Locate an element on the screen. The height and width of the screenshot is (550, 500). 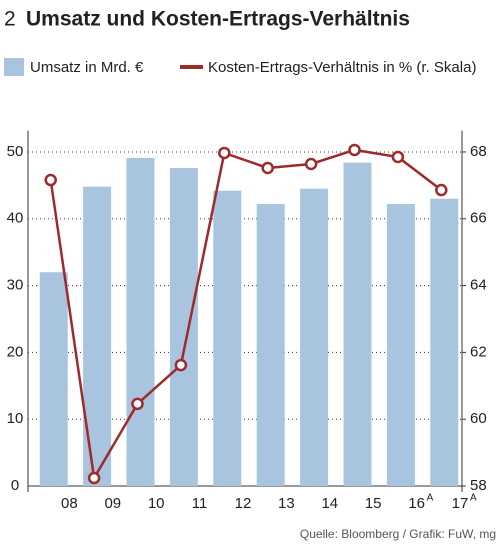
x-tick-label: 09 is located at coordinates (112, 503).